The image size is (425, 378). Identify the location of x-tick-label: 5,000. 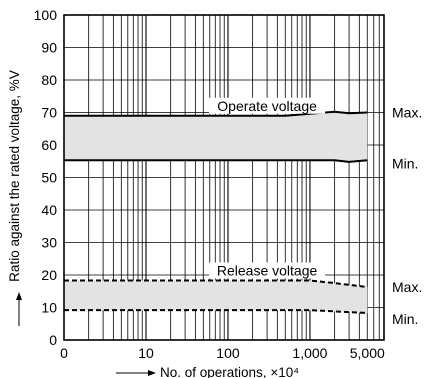
(367, 353).